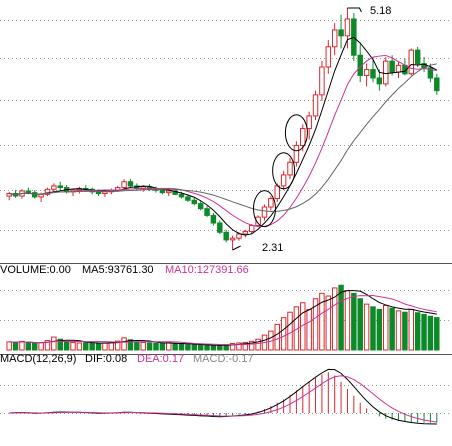 Image resolution: width=452 pixels, height=446 pixels. I want to click on price-high-label: 5.18, so click(380, 11).